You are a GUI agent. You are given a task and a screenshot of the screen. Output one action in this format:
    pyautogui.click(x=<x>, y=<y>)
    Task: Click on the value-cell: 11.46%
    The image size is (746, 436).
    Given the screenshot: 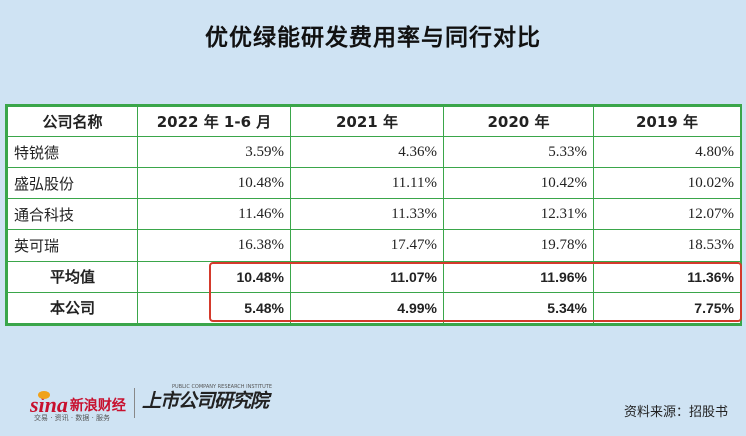 What is the action you would take?
    pyautogui.click(x=214, y=214)
    